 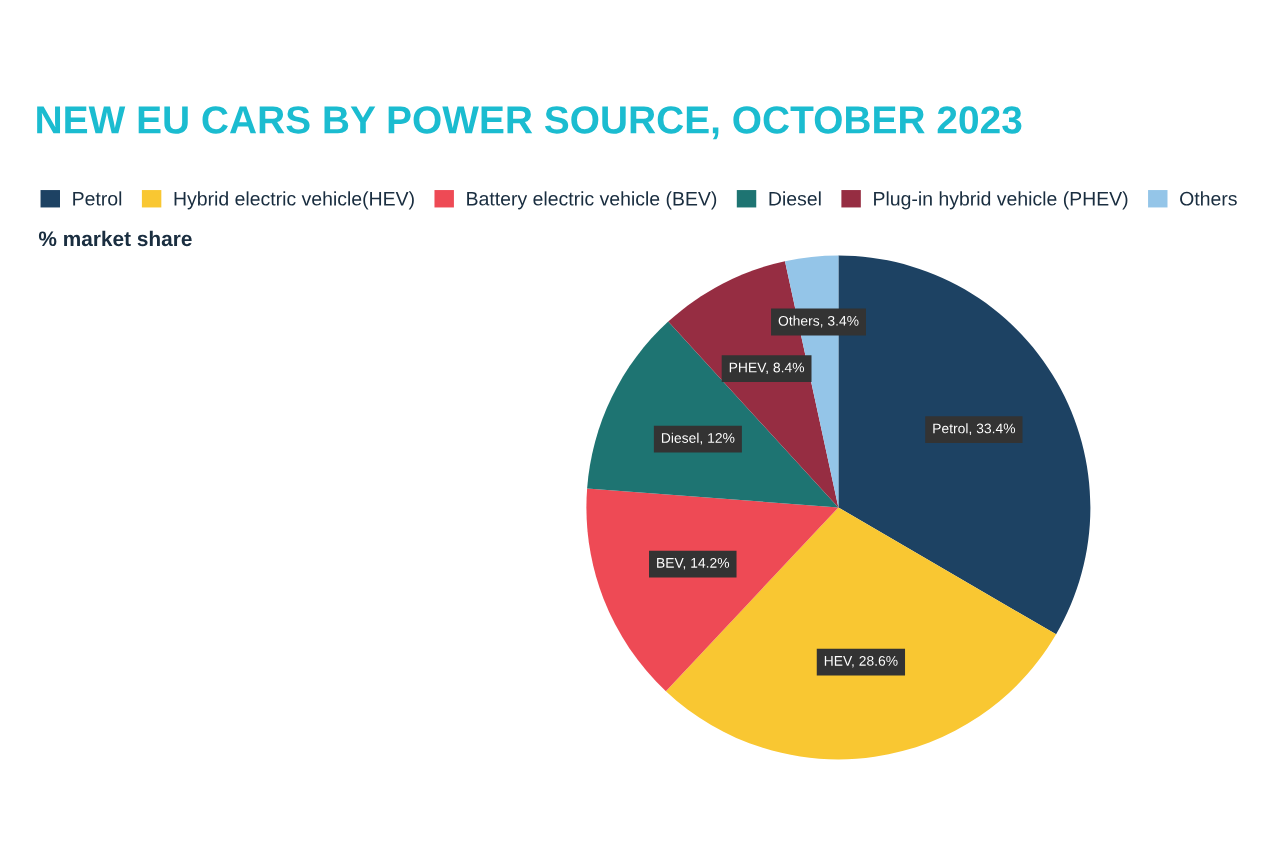 What do you see at coordinates (529, 123) in the screenshot?
I see `chart-title: NEW EU CARS BY POWER SOURCE, OCTOBER 2023` at bounding box center [529, 123].